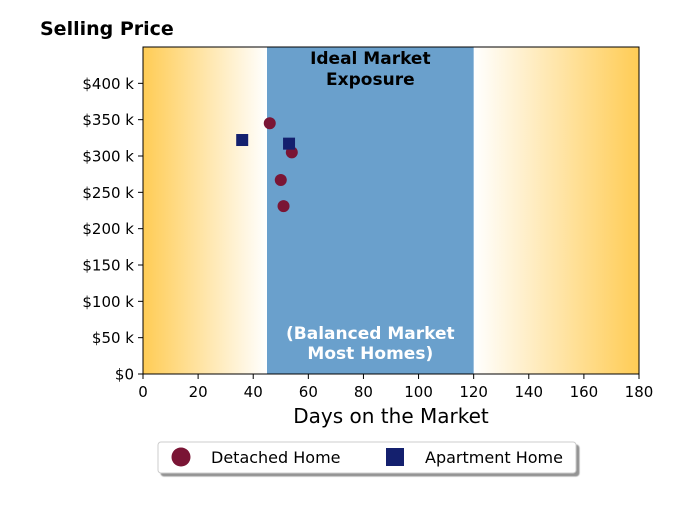 The width and height of the screenshot is (695, 513). What do you see at coordinates (395, 387) in the screenshot?
I see `x-axis: 0 20 40 60 80 100 120 140 160 180` at bounding box center [395, 387].